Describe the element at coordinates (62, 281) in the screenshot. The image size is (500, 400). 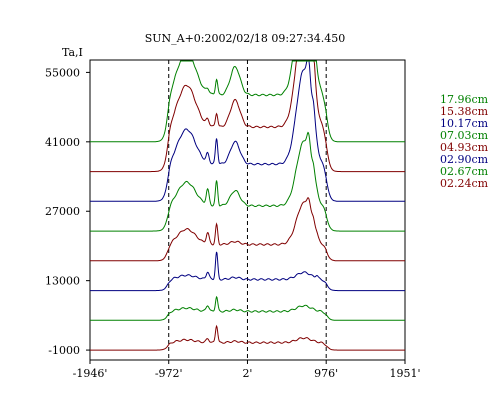
I see `y-tick-label-1: 13000` at that location.